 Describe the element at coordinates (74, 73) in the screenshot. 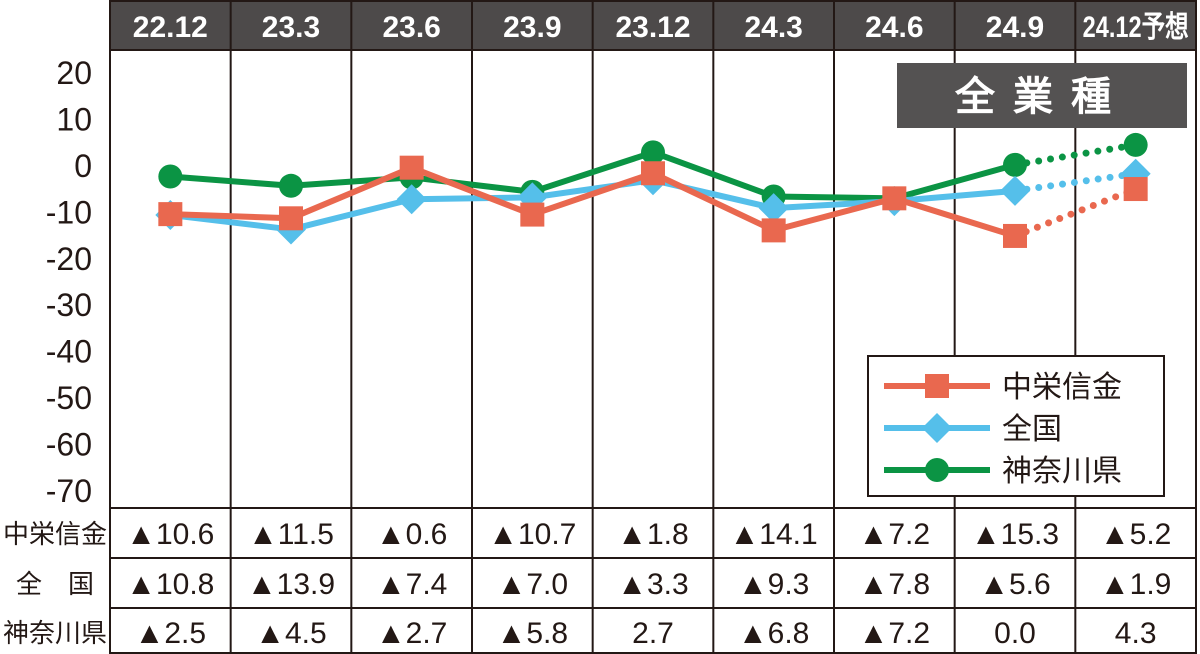

I see `y-tick-label: 20` at that location.